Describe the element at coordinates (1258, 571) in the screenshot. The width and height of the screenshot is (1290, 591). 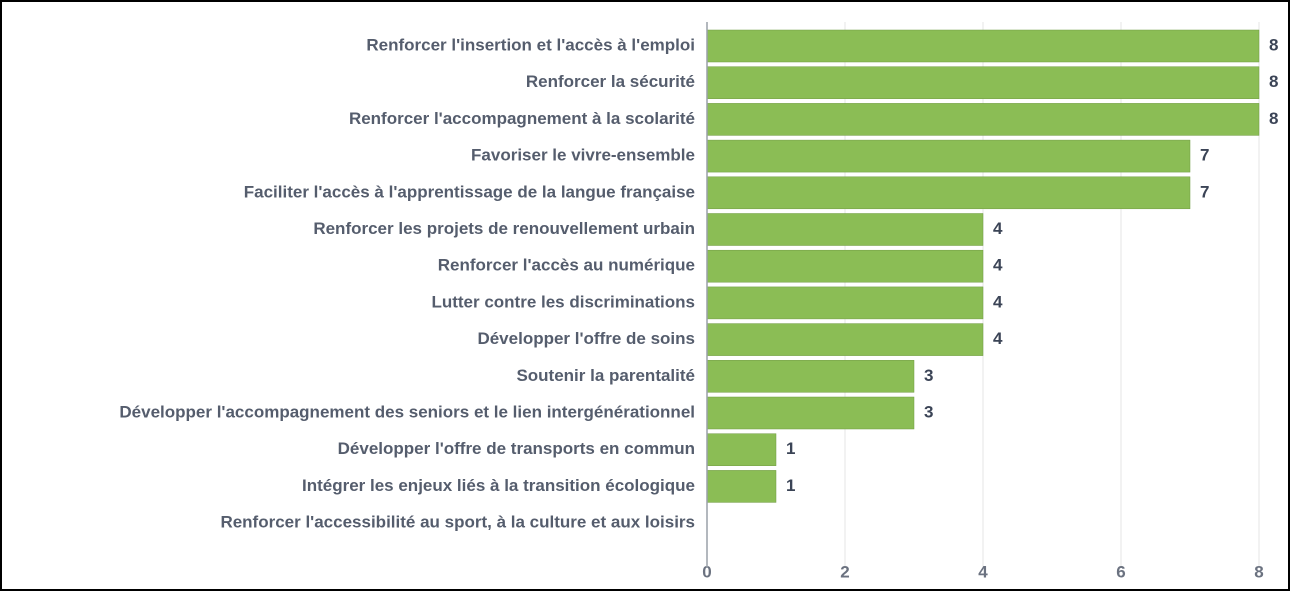
I see `x-tick-label: 8` at that location.